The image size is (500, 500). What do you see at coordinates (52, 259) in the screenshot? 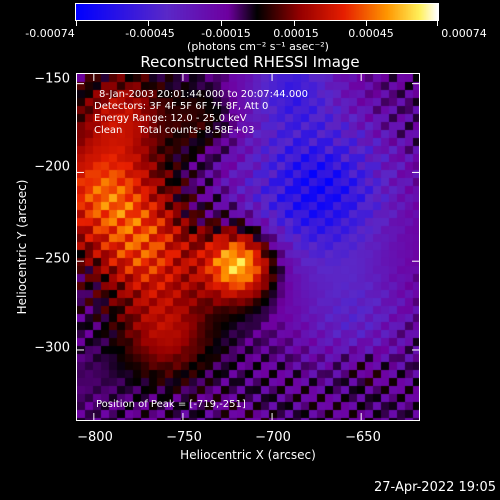
I see `y-tick-label: −250` at bounding box center [52, 259].